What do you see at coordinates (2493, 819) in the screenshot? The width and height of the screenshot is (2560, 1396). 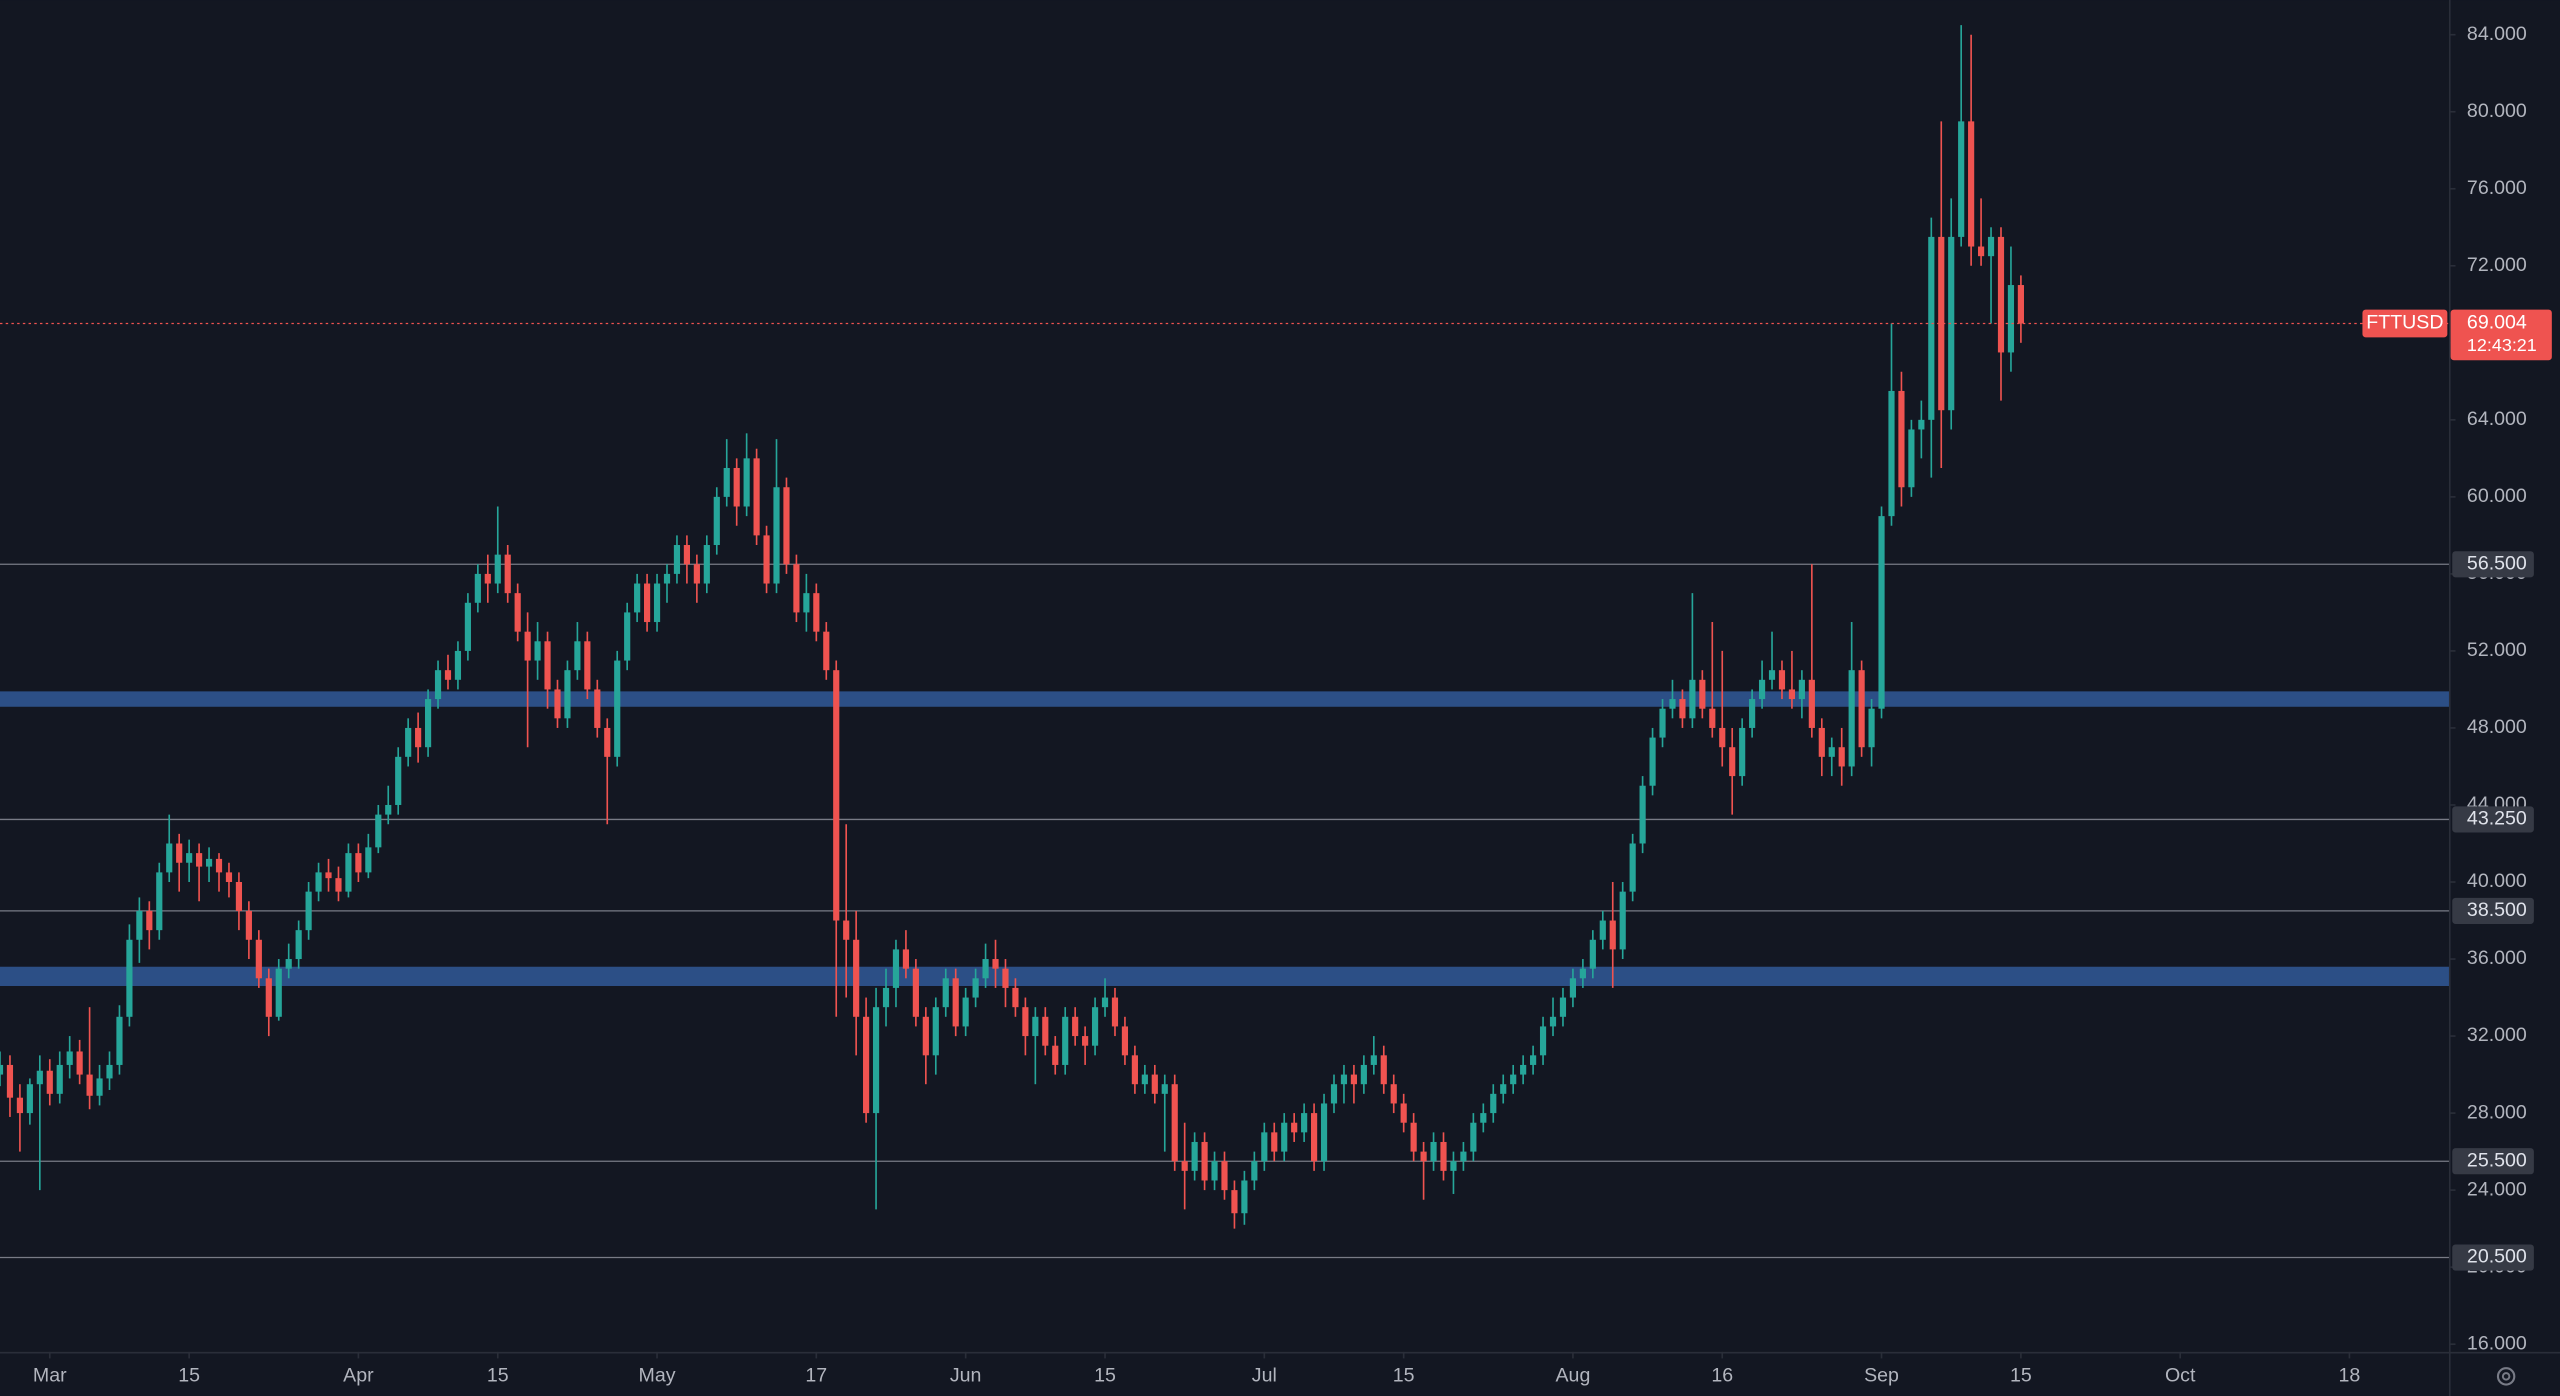 I see `level-label-box` at bounding box center [2493, 819].